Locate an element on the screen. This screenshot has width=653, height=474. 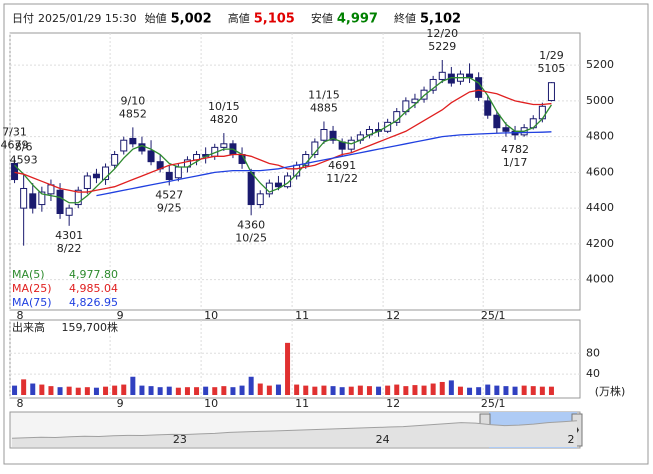
annotation-date: 11/22 is located at coordinates (342, 178).